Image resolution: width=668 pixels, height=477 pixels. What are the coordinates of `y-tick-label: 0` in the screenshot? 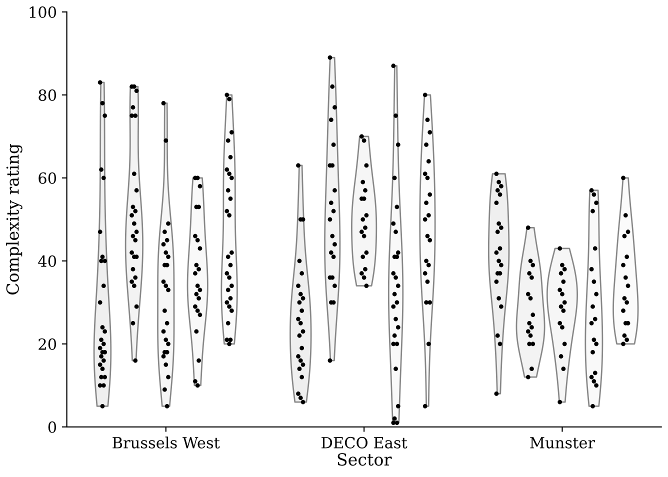 It's located at (52, 427).